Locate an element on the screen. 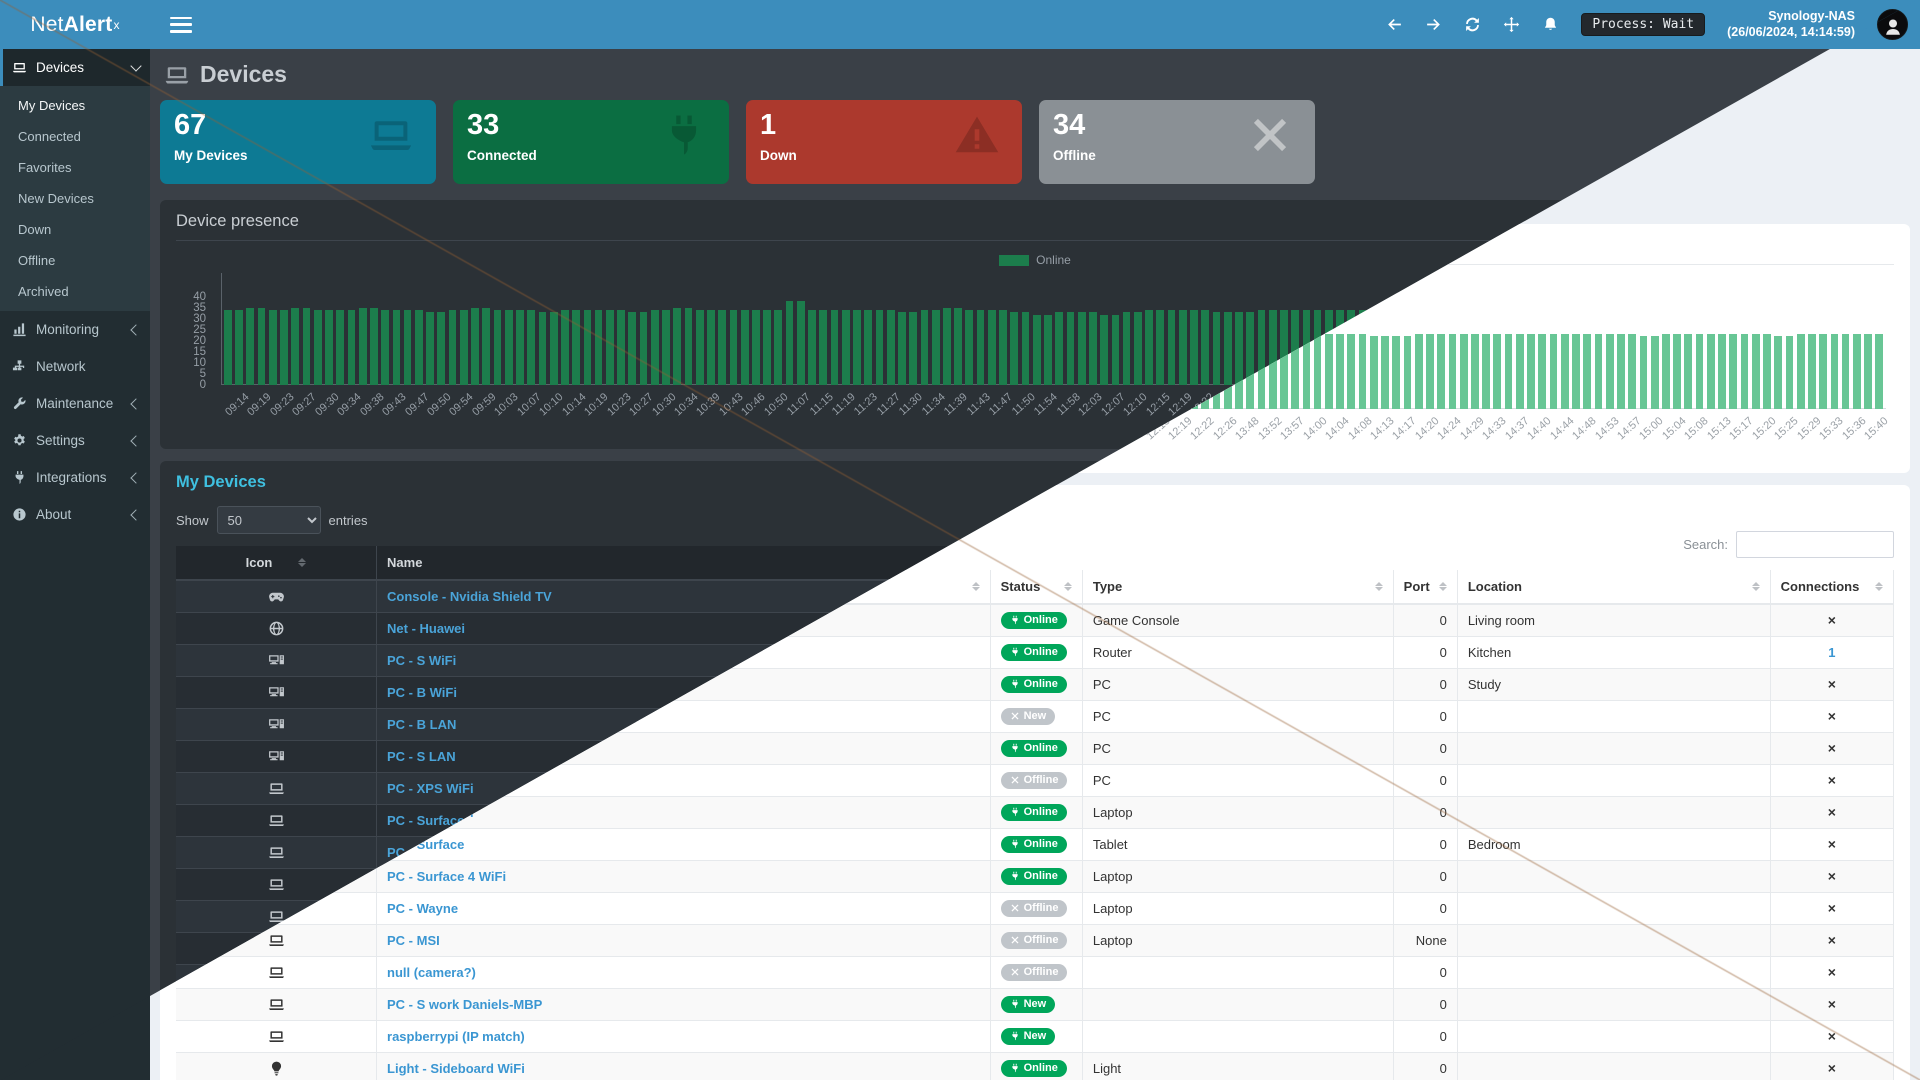 The height and width of the screenshot is (1080, 1920). device-type-cell: Light is located at coordinates (1238, 1066).